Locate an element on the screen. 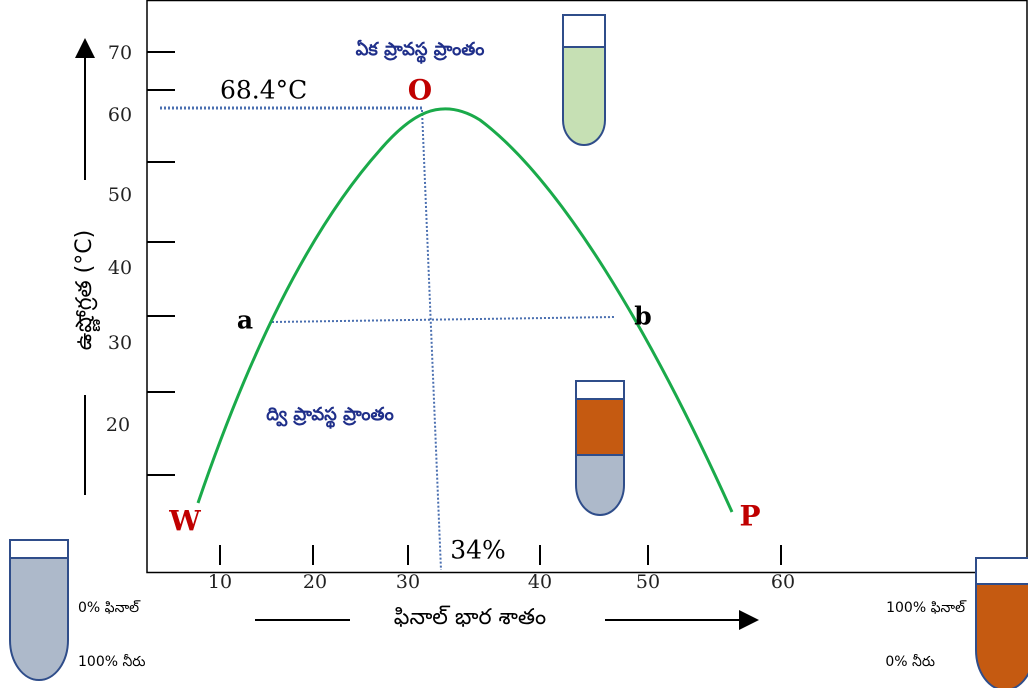 This screenshot has height=688, width=1028. tube-two-phase is located at coordinates (600, 448).